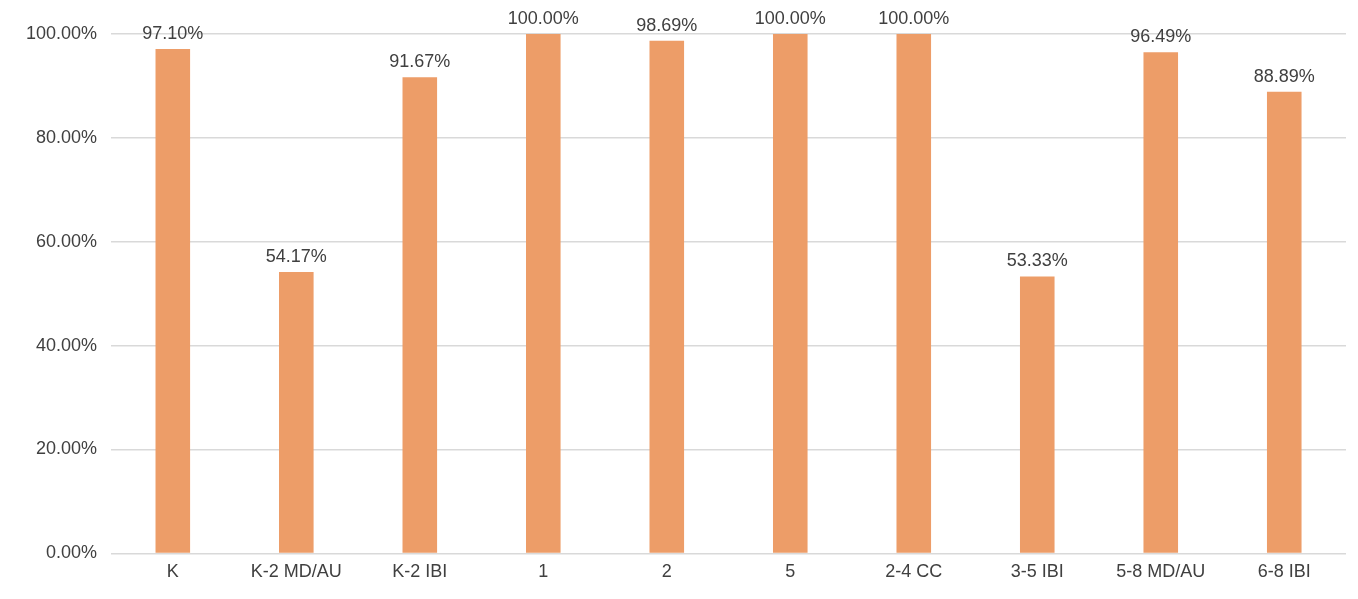  I want to click on y-tick-label: 0.00%, so click(72, 552).